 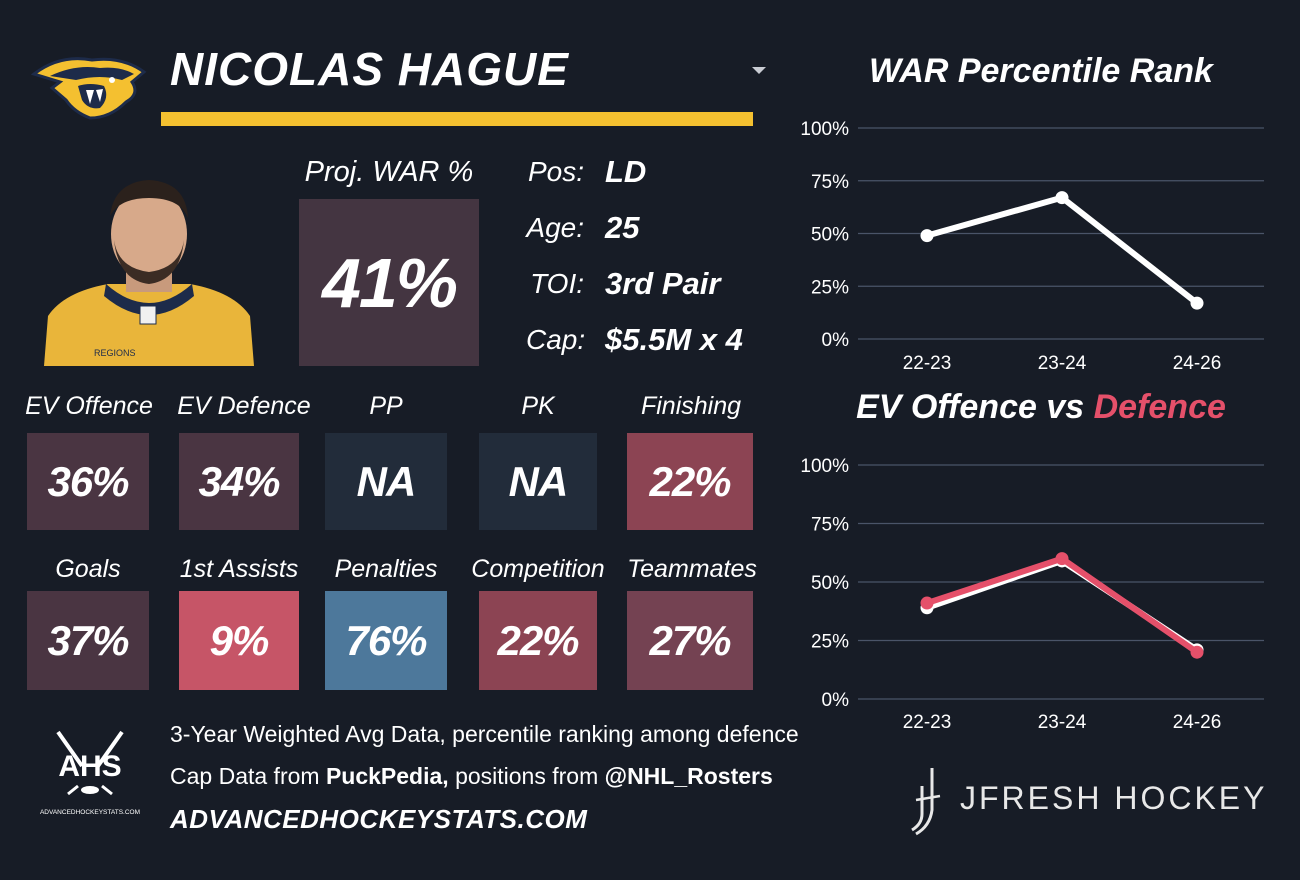 What do you see at coordinates (386, 569) in the screenshot?
I see `penalties-label: Penalties` at bounding box center [386, 569].